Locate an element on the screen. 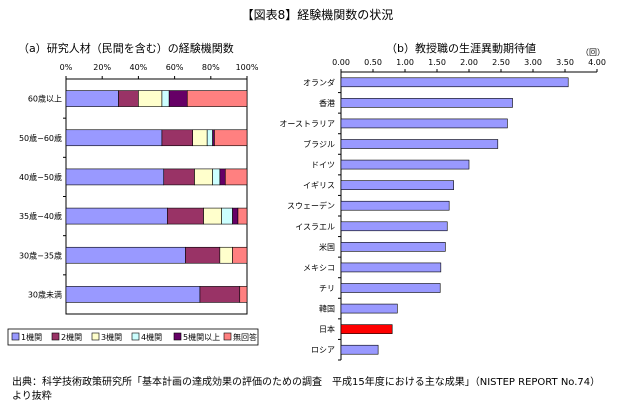 Image resolution: width=635 pixels, height=413 pixels. legend-label: 3機関 is located at coordinates (111, 337).